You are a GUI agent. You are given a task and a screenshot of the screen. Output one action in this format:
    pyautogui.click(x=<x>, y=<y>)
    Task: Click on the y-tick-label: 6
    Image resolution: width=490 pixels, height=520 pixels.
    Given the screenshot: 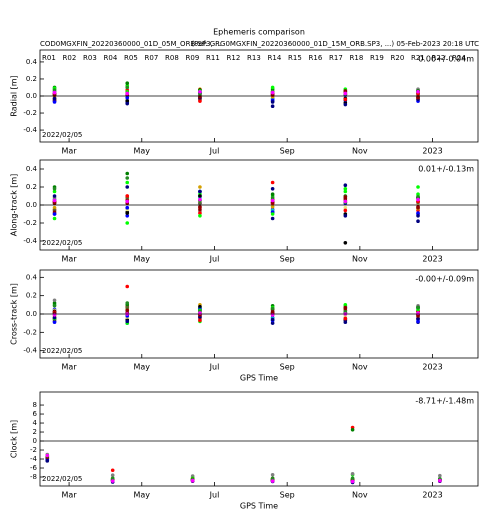 What is the action you would take?
    pyautogui.click(x=35, y=414)
    